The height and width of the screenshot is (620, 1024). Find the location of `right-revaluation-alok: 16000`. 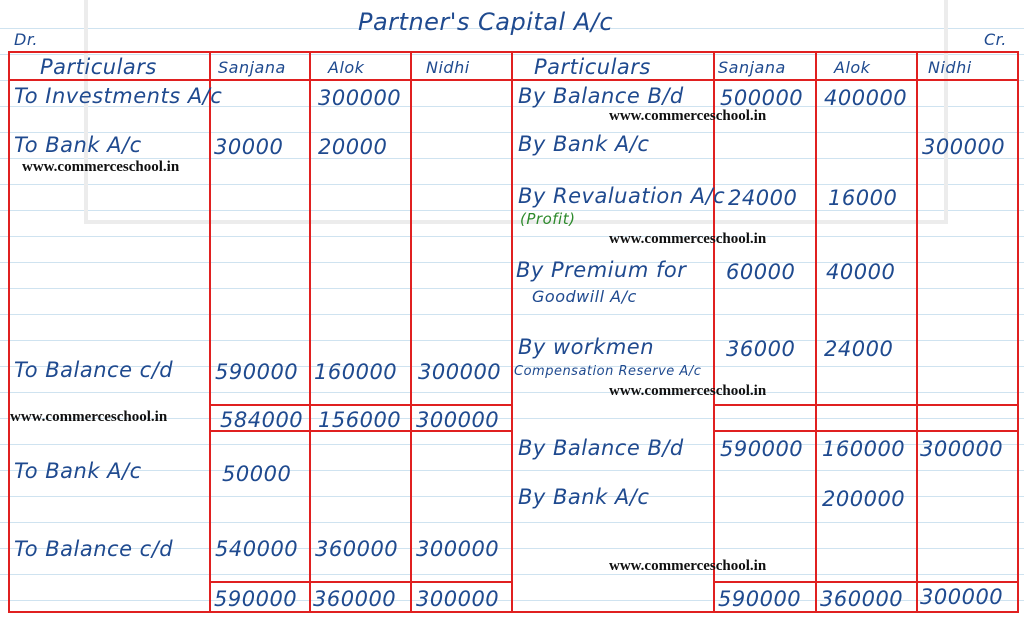

right-revaluation-alok: 16000 is located at coordinates (863, 198).